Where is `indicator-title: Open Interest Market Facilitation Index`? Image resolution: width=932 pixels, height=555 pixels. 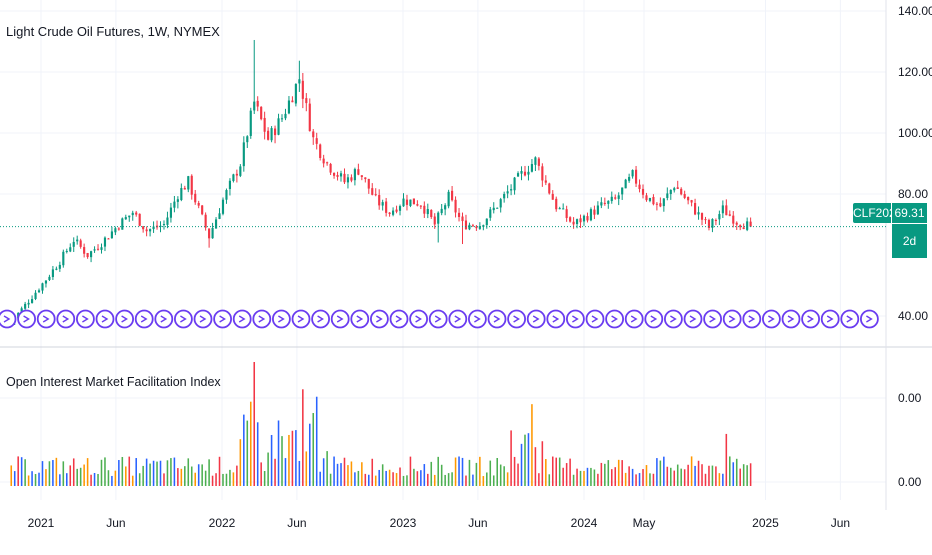
indicator-title: Open Interest Market Facilitation Index is located at coordinates (113, 382).